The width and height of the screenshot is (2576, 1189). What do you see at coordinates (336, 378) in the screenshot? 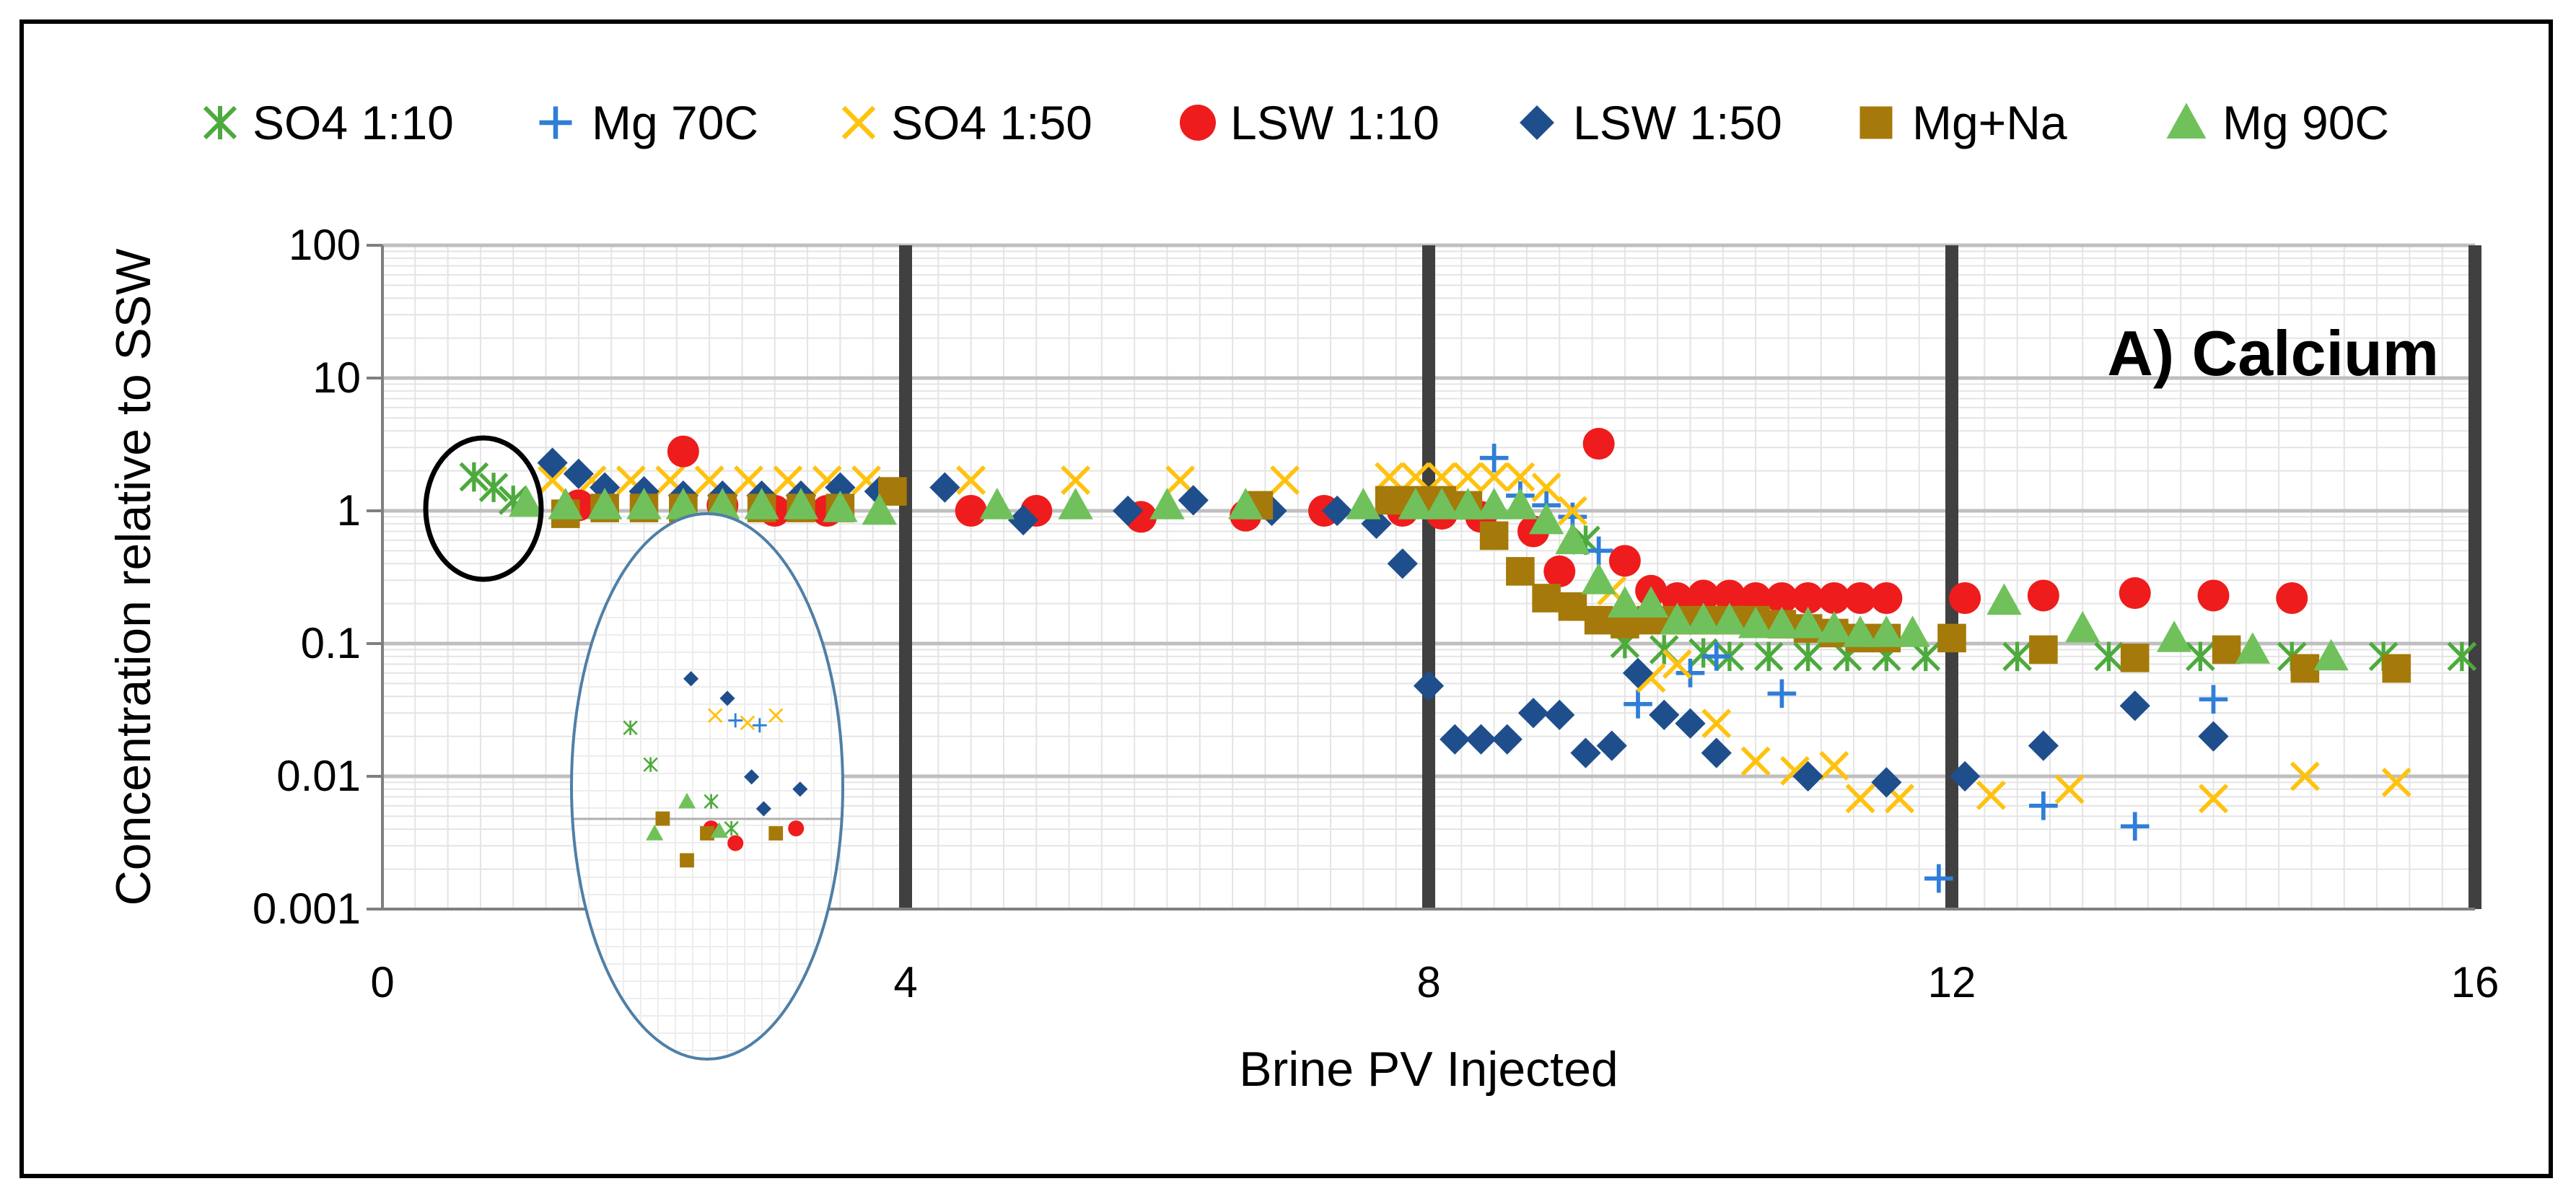
I see `y-tick-label: 10` at bounding box center [336, 378].